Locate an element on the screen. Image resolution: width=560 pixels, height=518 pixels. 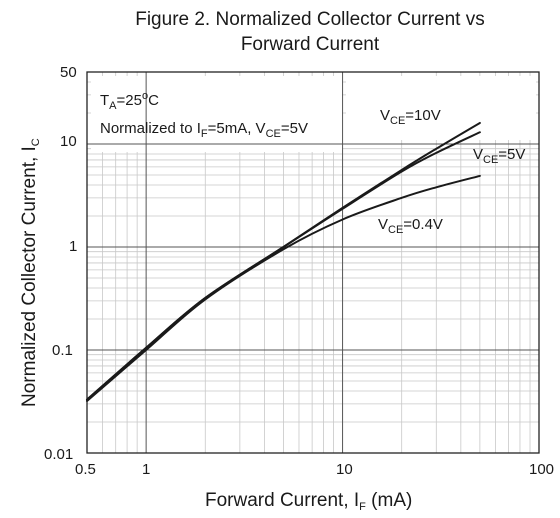
x-tick-label: 10 is located at coordinates (344, 469).